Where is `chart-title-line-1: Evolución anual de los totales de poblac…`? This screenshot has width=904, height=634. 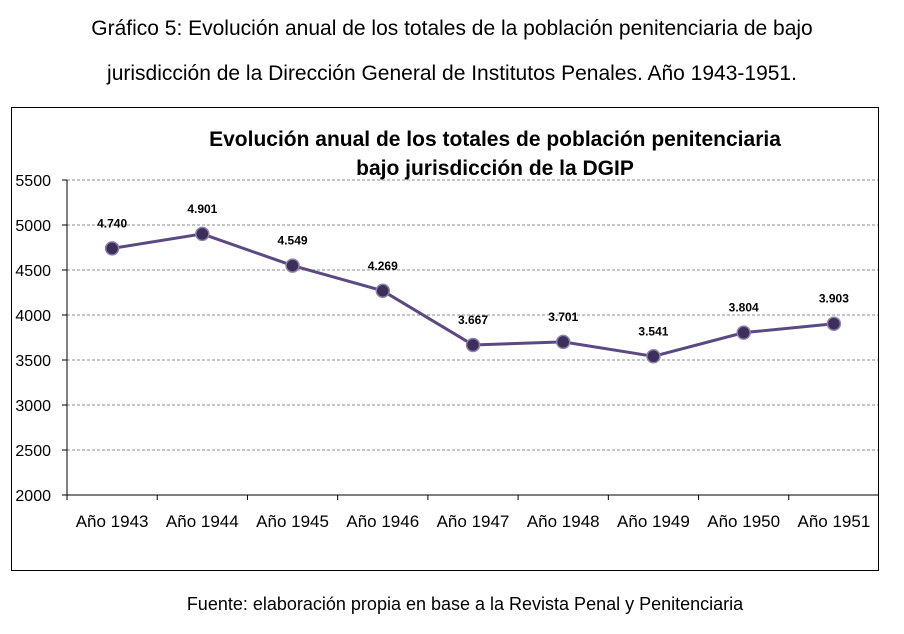
chart-title-line-1: Evolución anual de los totales de poblac… is located at coordinates (495, 139).